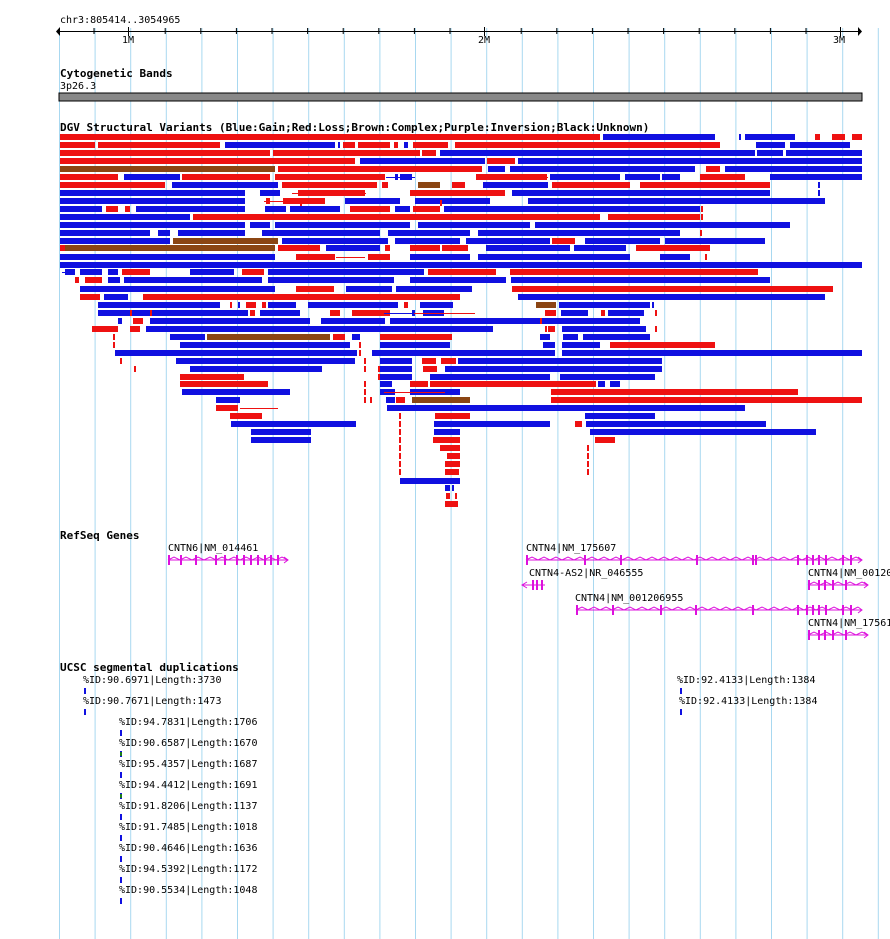 This screenshot has width=890, height=939. I want to click on segdup-label: %ID:91.8206|Length:1137, so click(188, 806).